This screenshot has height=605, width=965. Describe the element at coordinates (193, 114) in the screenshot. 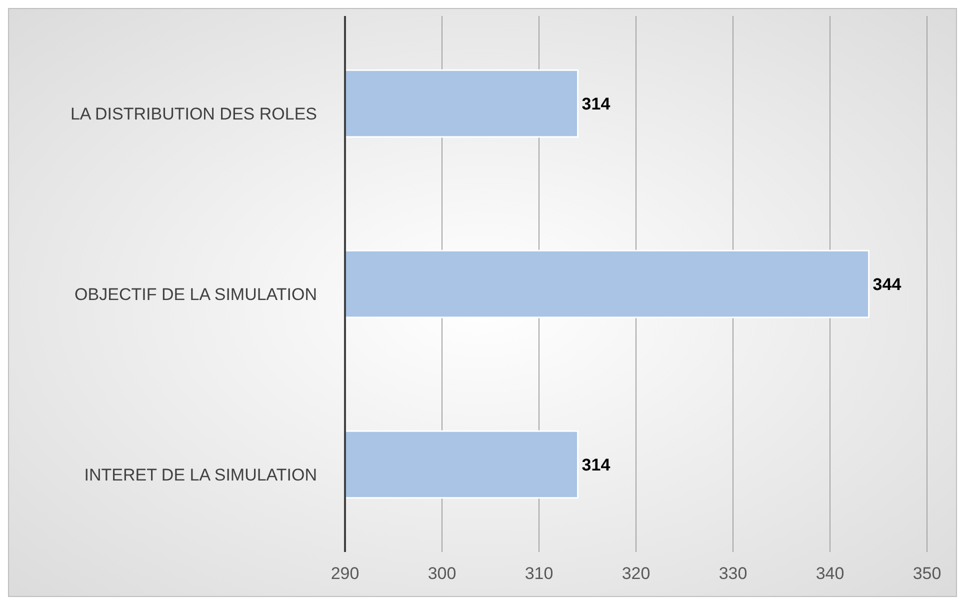

I see `y-tick-label: LA DISTRIBUTION DES ROLES` at that location.